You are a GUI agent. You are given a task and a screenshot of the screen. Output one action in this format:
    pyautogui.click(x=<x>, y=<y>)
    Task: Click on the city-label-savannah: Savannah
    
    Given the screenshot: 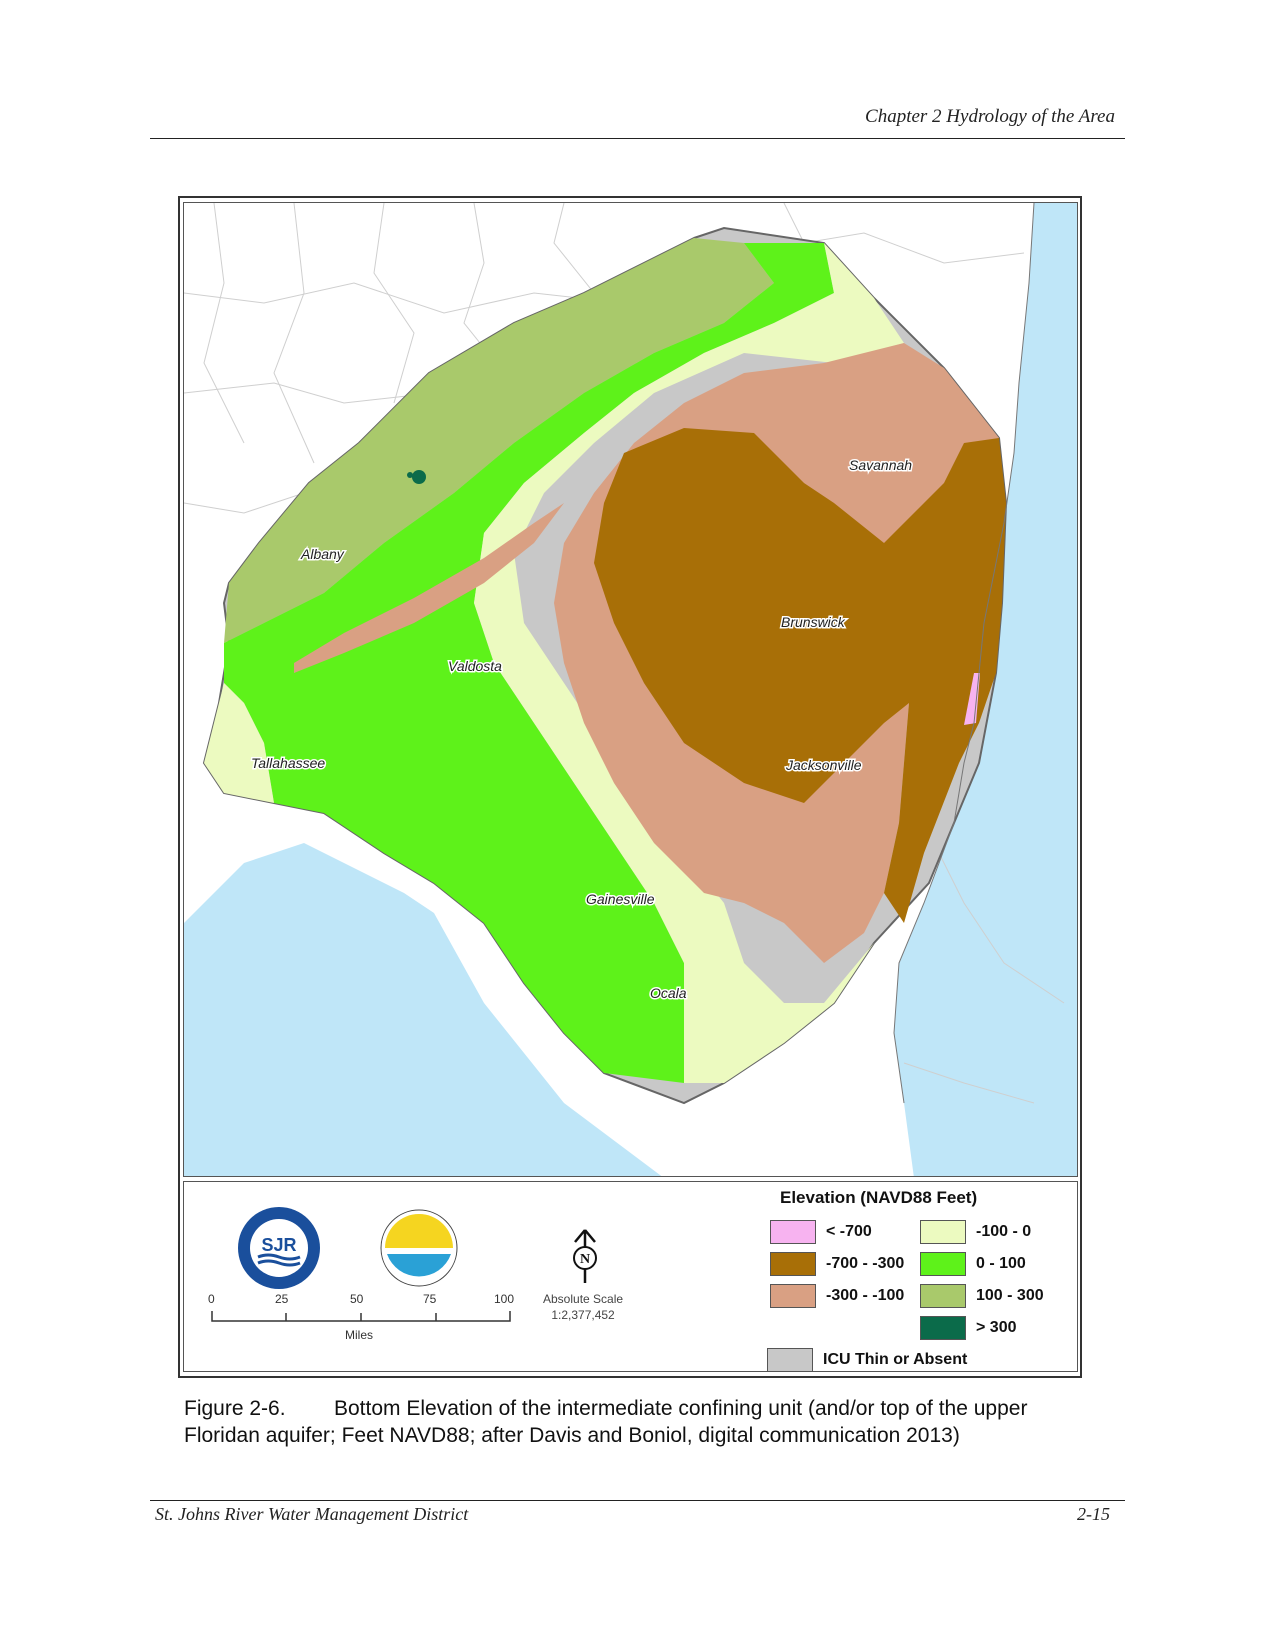 What is the action you would take?
    pyautogui.click(x=880, y=465)
    